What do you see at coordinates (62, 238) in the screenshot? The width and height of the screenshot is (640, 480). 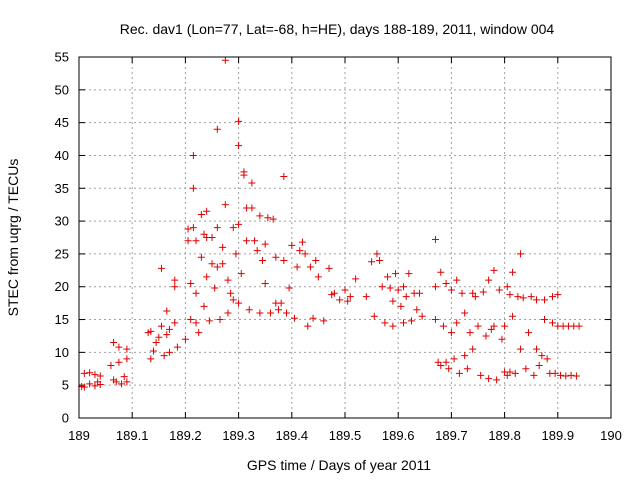 I see `y-tick-labels: 0 5 10 15 20 25 30 35 40 45 50 55` at bounding box center [62, 238].